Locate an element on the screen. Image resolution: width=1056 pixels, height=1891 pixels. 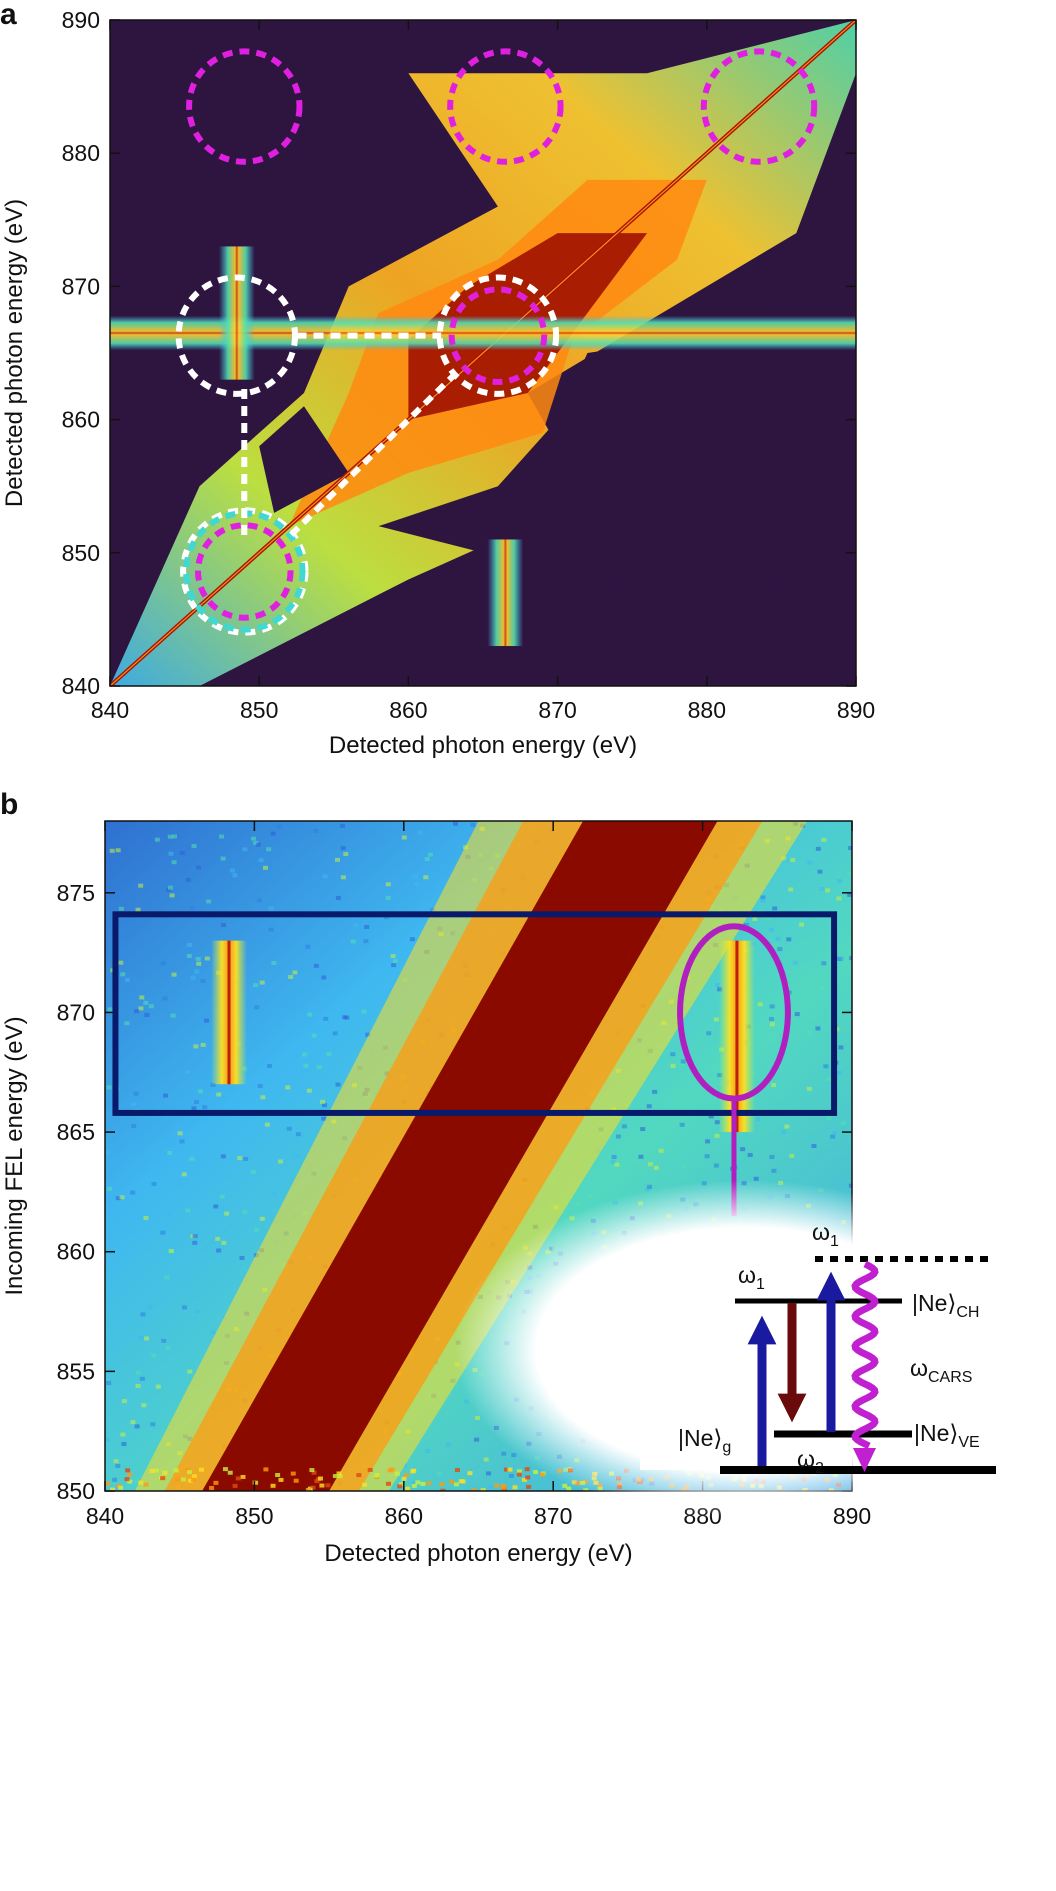
y-tick-label-b-860: 860 is located at coordinates (76, 1252).